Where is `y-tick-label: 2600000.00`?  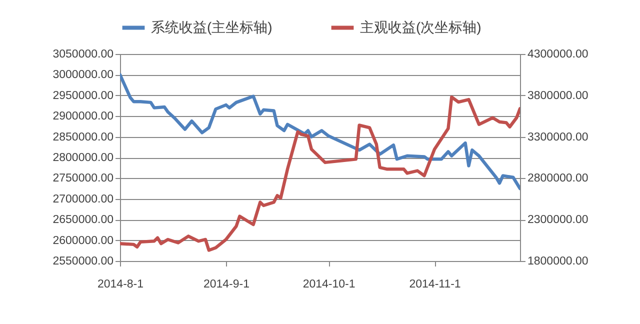
y-tick-label: 2600000.00 is located at coordinates (83, 240).